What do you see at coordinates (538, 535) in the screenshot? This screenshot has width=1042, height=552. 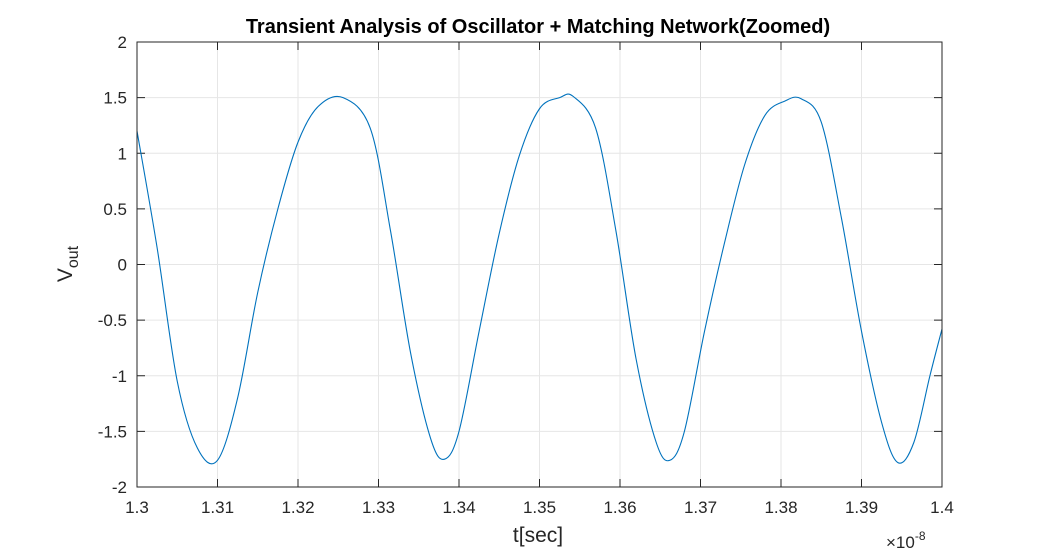 I see `x-axis-label: t[sec]` at bounding box center [538, 535].